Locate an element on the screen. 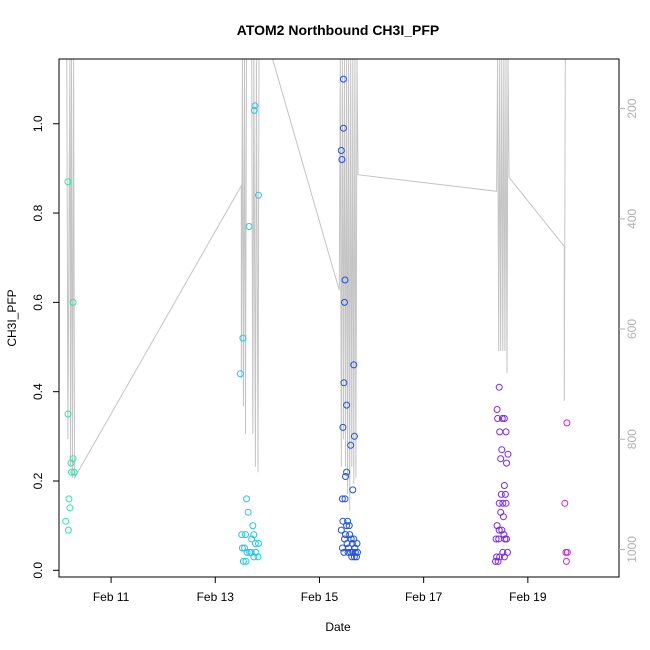 The height and width of the screenshot is (650, 650). right-tick-label: 600 is located at coordinates (632, 329).